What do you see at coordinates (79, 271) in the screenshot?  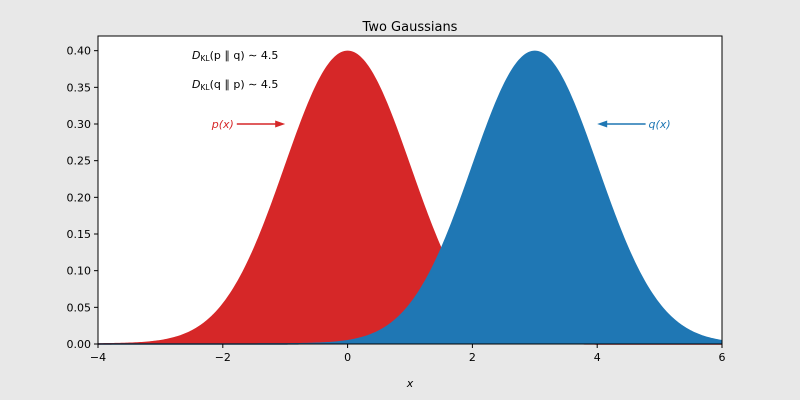 I see `y-tick-label: 0.10` at bounding box center [79, 271].